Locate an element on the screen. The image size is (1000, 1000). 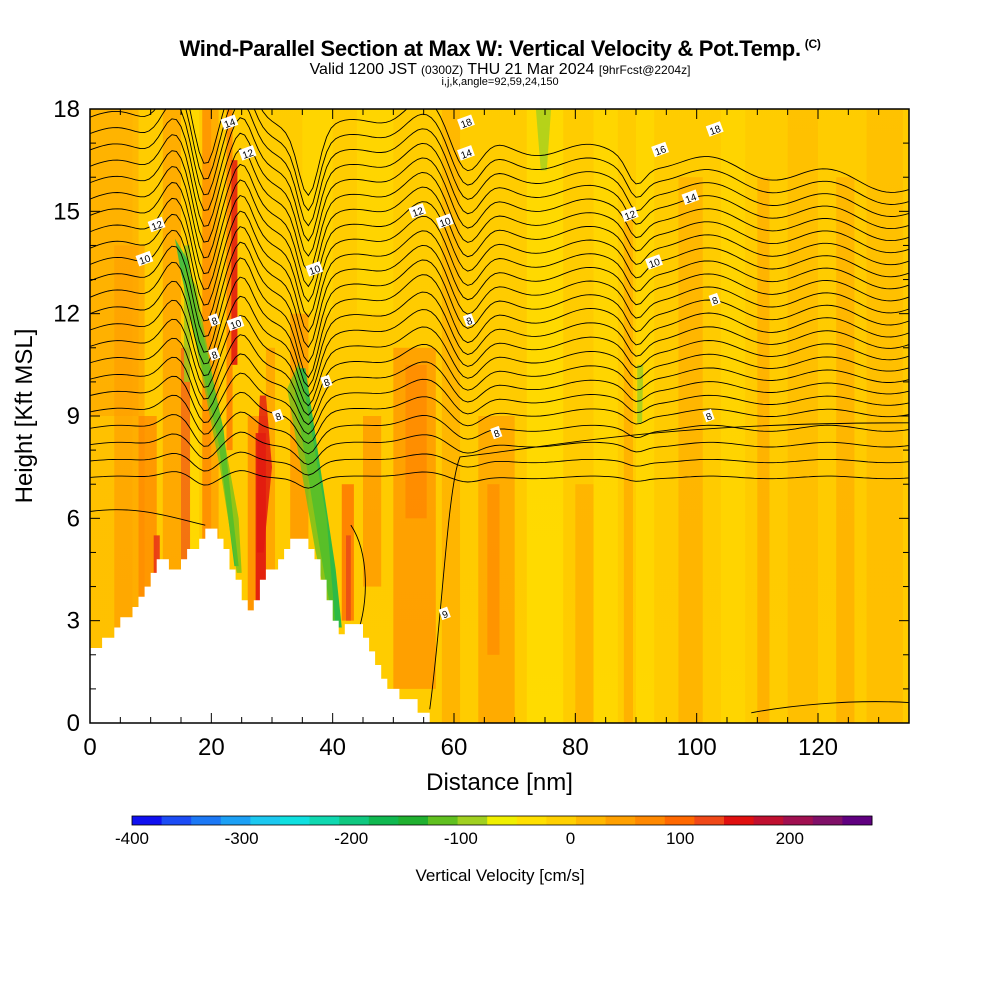
colorbar-tick-label: -200 is located at coordinates (351, 838).